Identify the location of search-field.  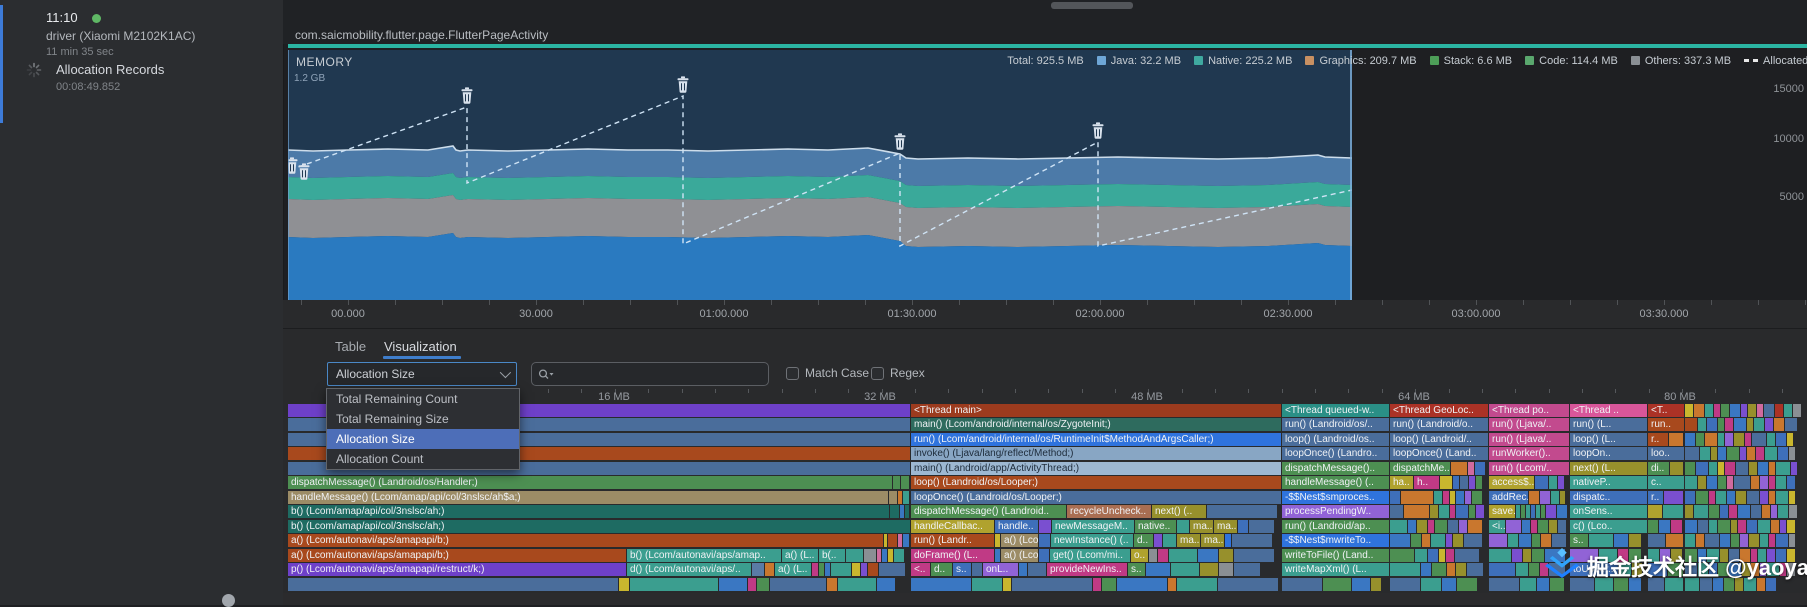
(650, 374).